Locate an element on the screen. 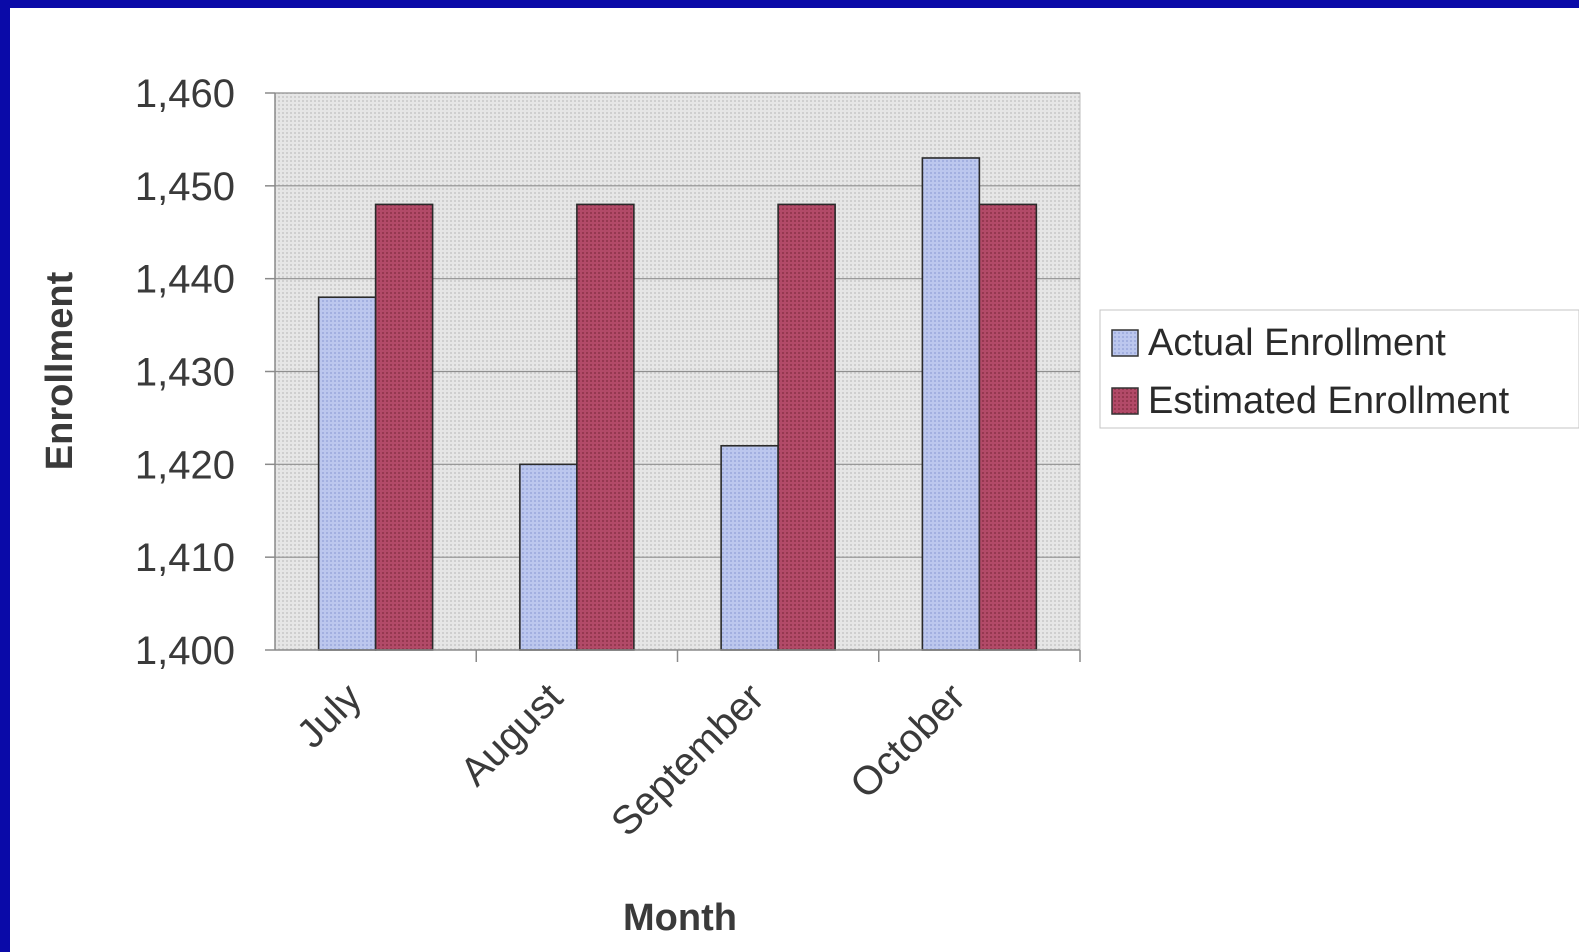 The width and height of the screenshot is (1579, 952). bar-estimated-october is located at coordinates (1008, 427).